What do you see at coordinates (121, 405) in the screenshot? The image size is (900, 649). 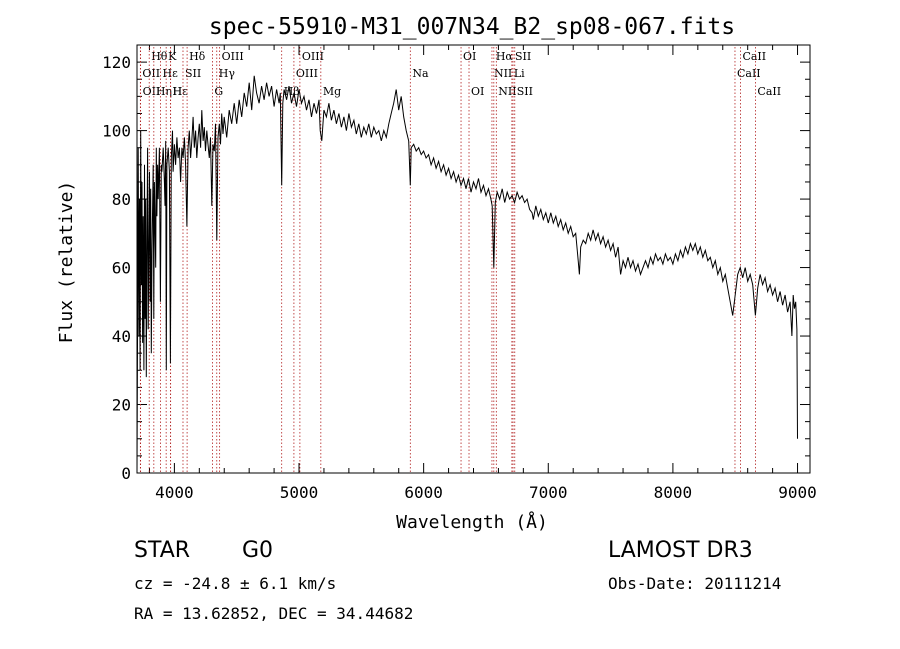 I see `y-tick-label: 20` at bounding box center [121, 405].